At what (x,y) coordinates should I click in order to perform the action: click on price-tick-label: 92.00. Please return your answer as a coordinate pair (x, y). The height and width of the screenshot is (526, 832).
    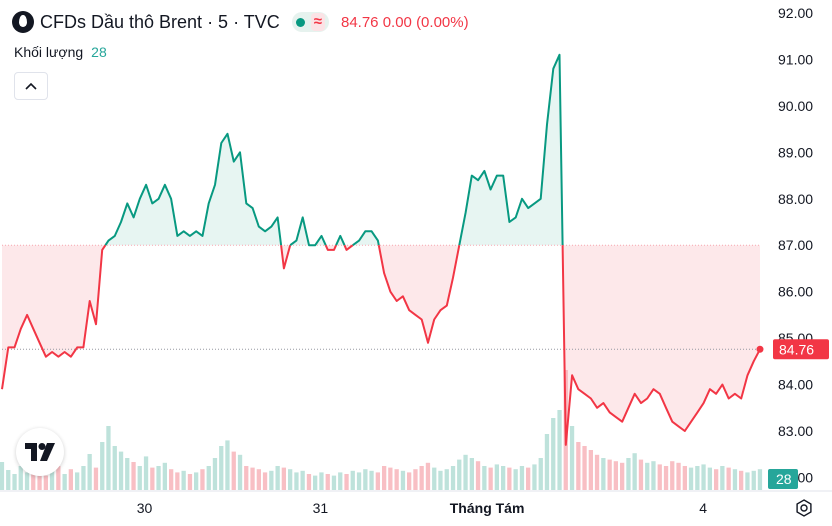
    Looking at the image, I should click on (795, 13).